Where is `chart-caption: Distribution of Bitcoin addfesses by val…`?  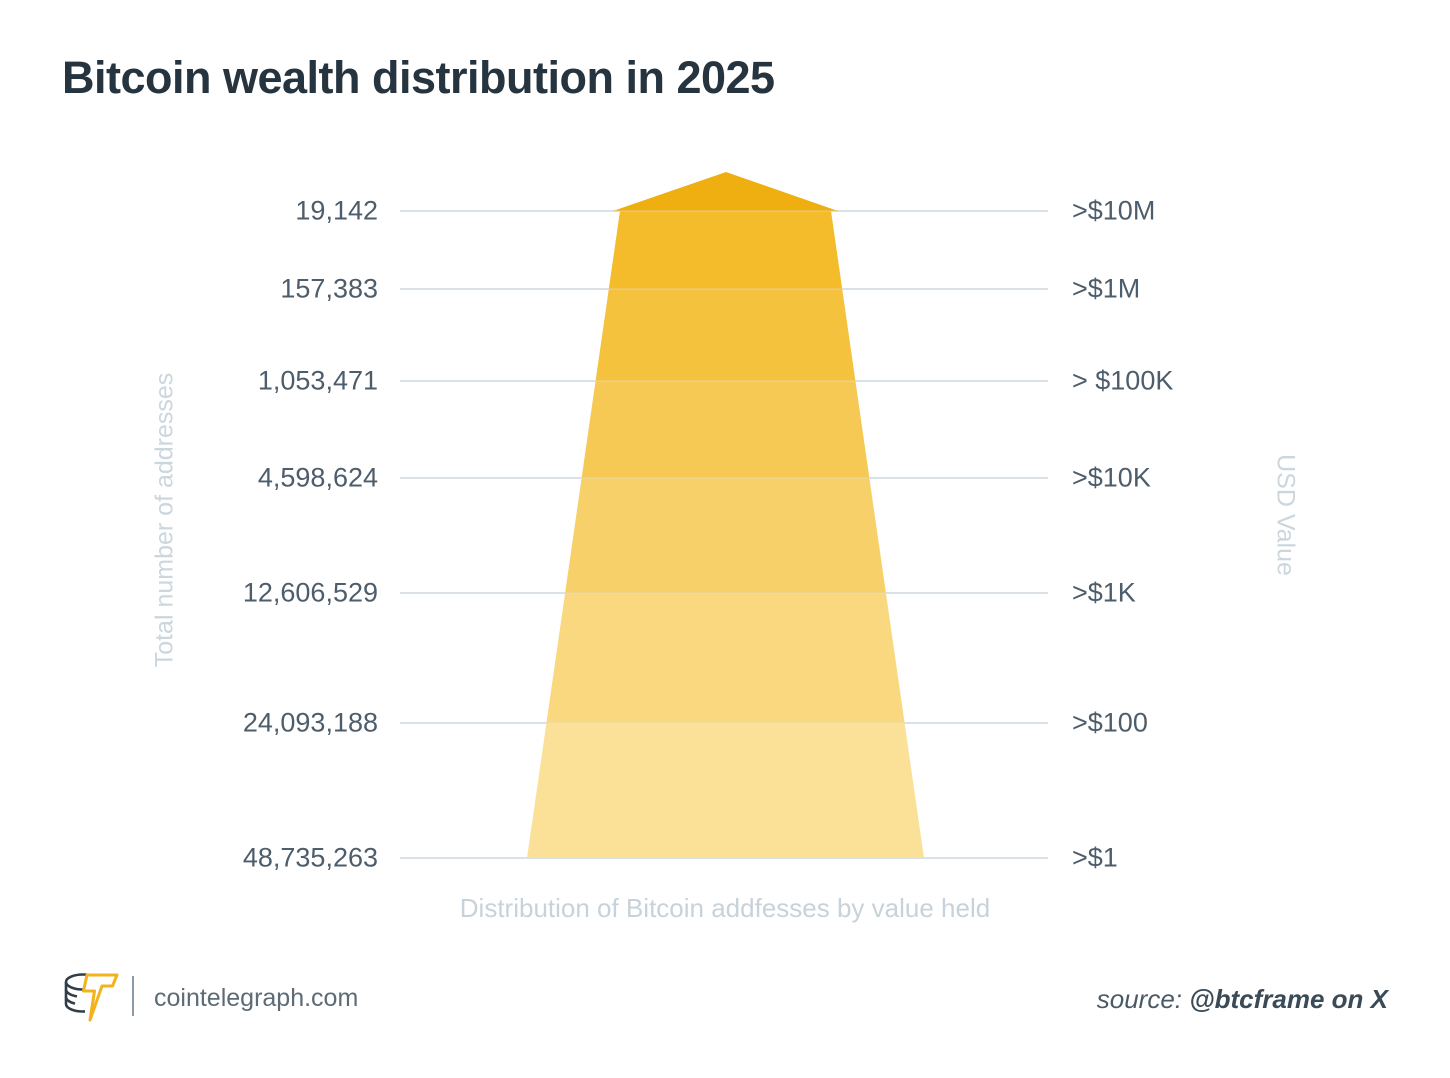 chart-caption: Distribution of Bitcoin addfesses by val… is located at coordinates (725, 908).